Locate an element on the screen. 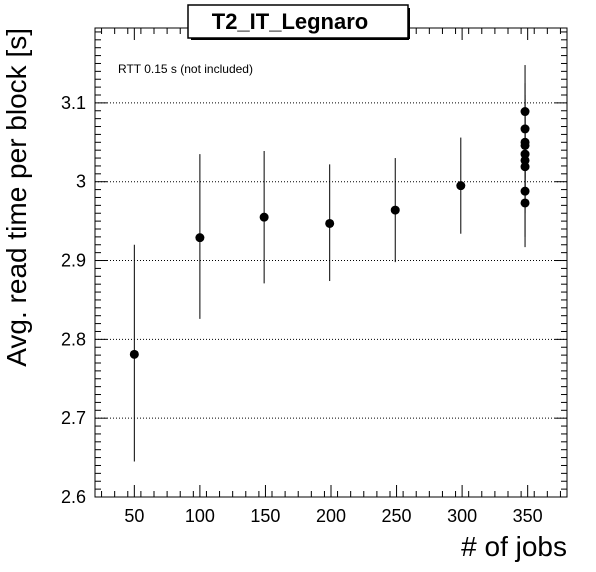  x-tick-label: 300 is located at coordinates (462, 516).